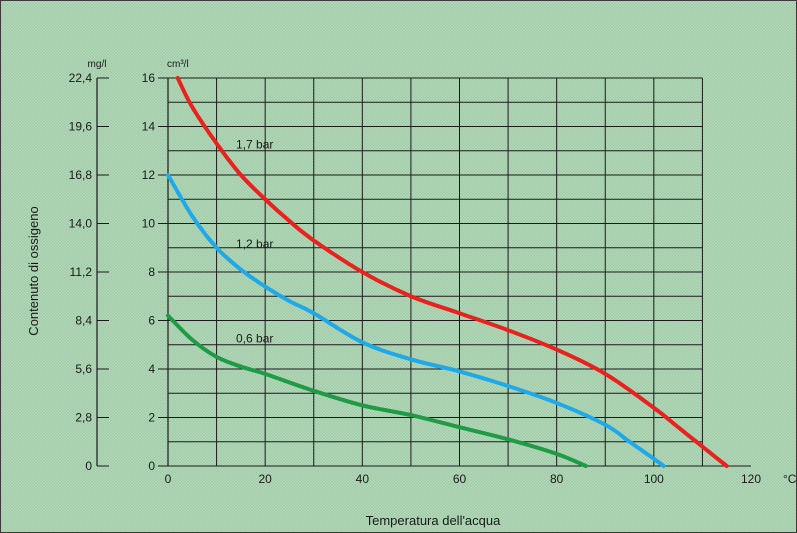  I want to click on mg-axis: 0 2,8 5,6 8,4 11,2 14,0 16,8 19,6 22,4, so click(89, 272).